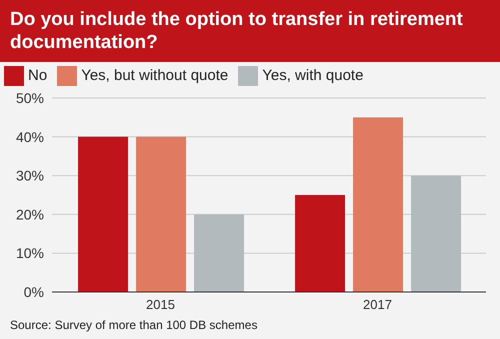  Describe the element at coordinates (377, 304) in the screenshot. I see `x-tick-label: 2017` at that location.